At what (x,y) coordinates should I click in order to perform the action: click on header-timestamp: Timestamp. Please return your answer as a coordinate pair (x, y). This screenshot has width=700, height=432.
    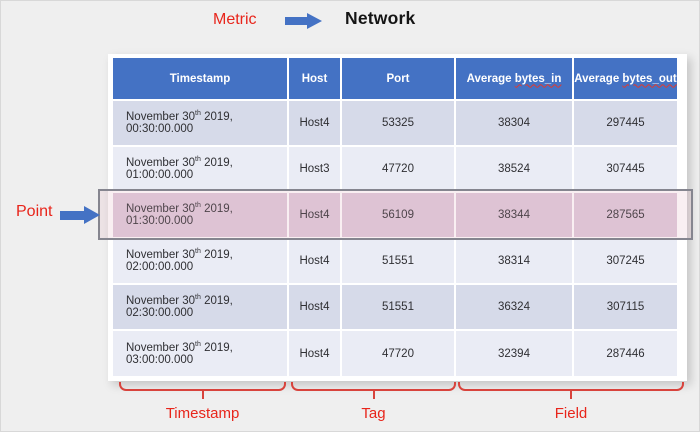
    Looking at the image, I should click on (201, 79).